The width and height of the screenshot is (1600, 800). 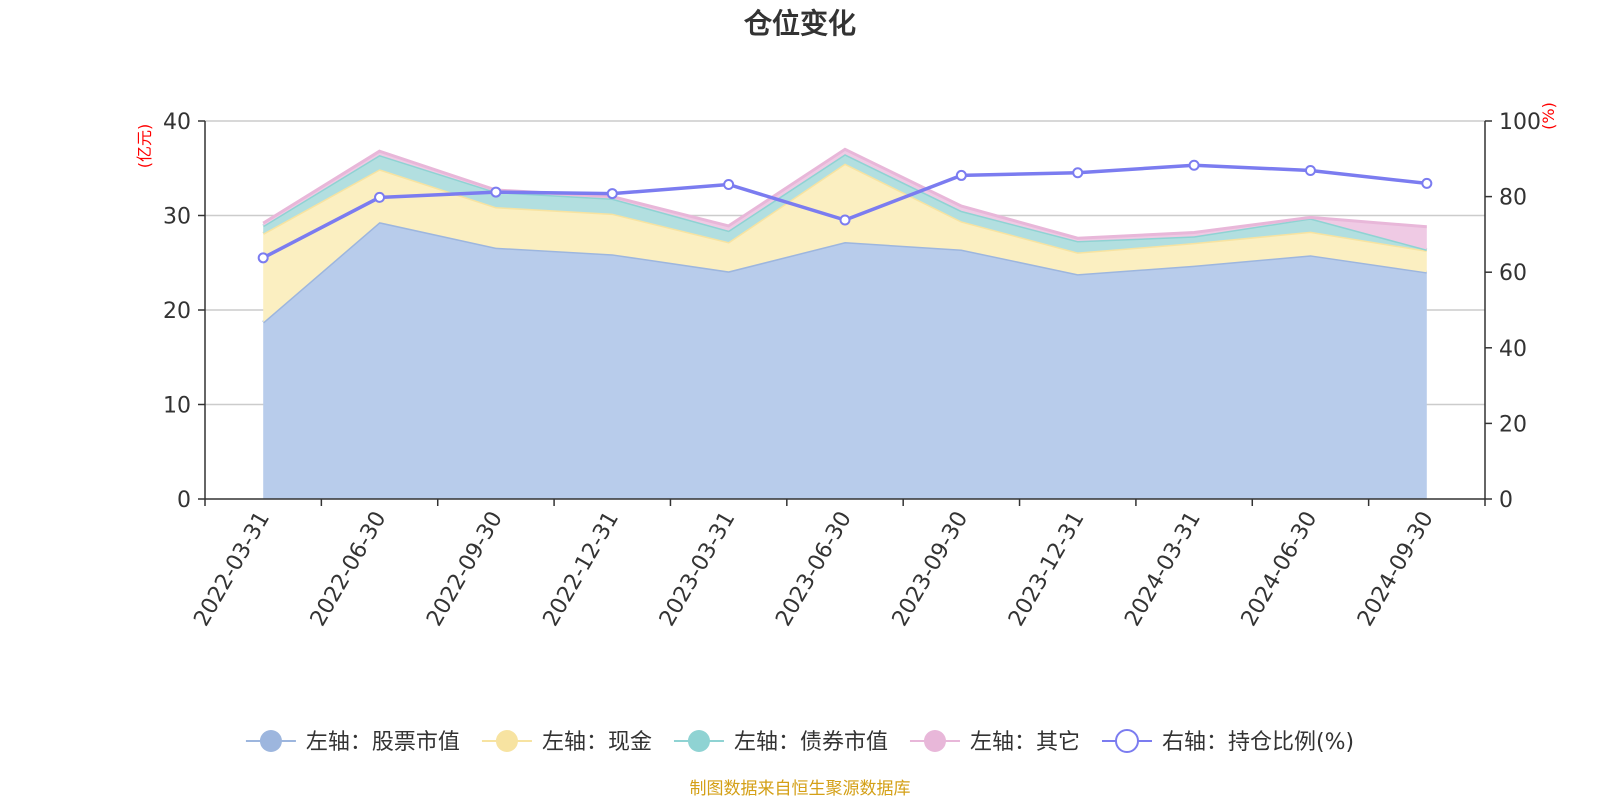 What do you see at coordinates (1513, 349) in the screenshot?
I see `right-tick-label: 40` at bounding box center [1513, 349].